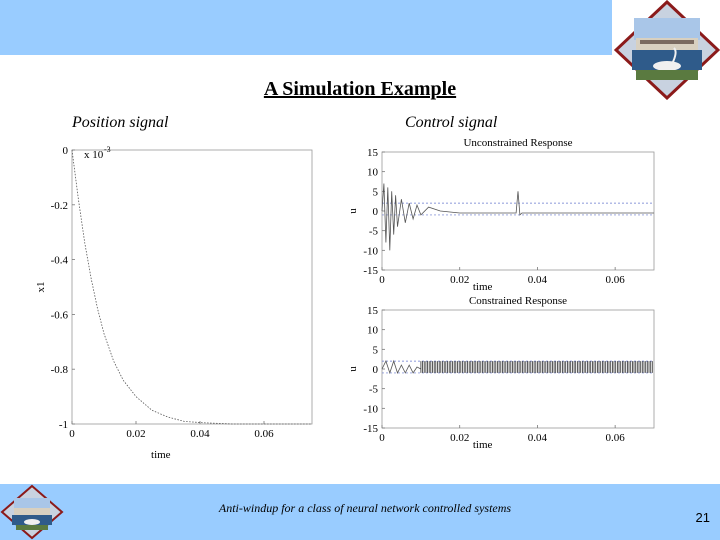  What do you see at coordinates (60, 261) in the screenshot?
I see `y-tick-label: -0.4` at bounding box center [60, 261].